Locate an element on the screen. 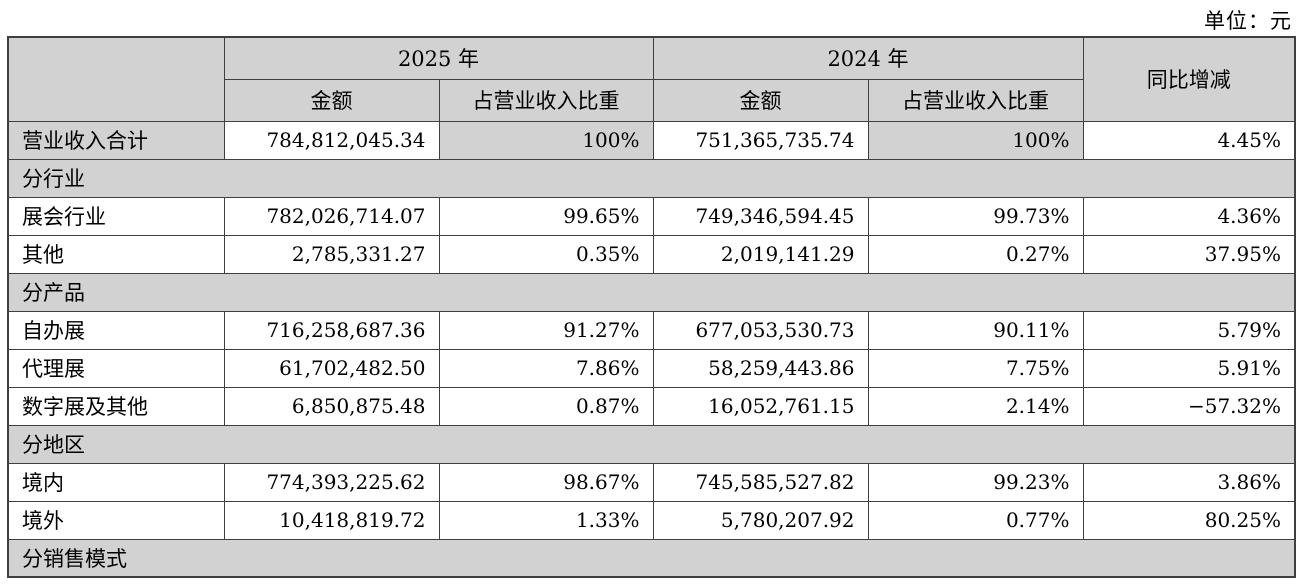 Image resolution: width=1304 pixels, height=584 pixels. ratio-2024-cell: 99.73% is located at coordinates (975, 216).